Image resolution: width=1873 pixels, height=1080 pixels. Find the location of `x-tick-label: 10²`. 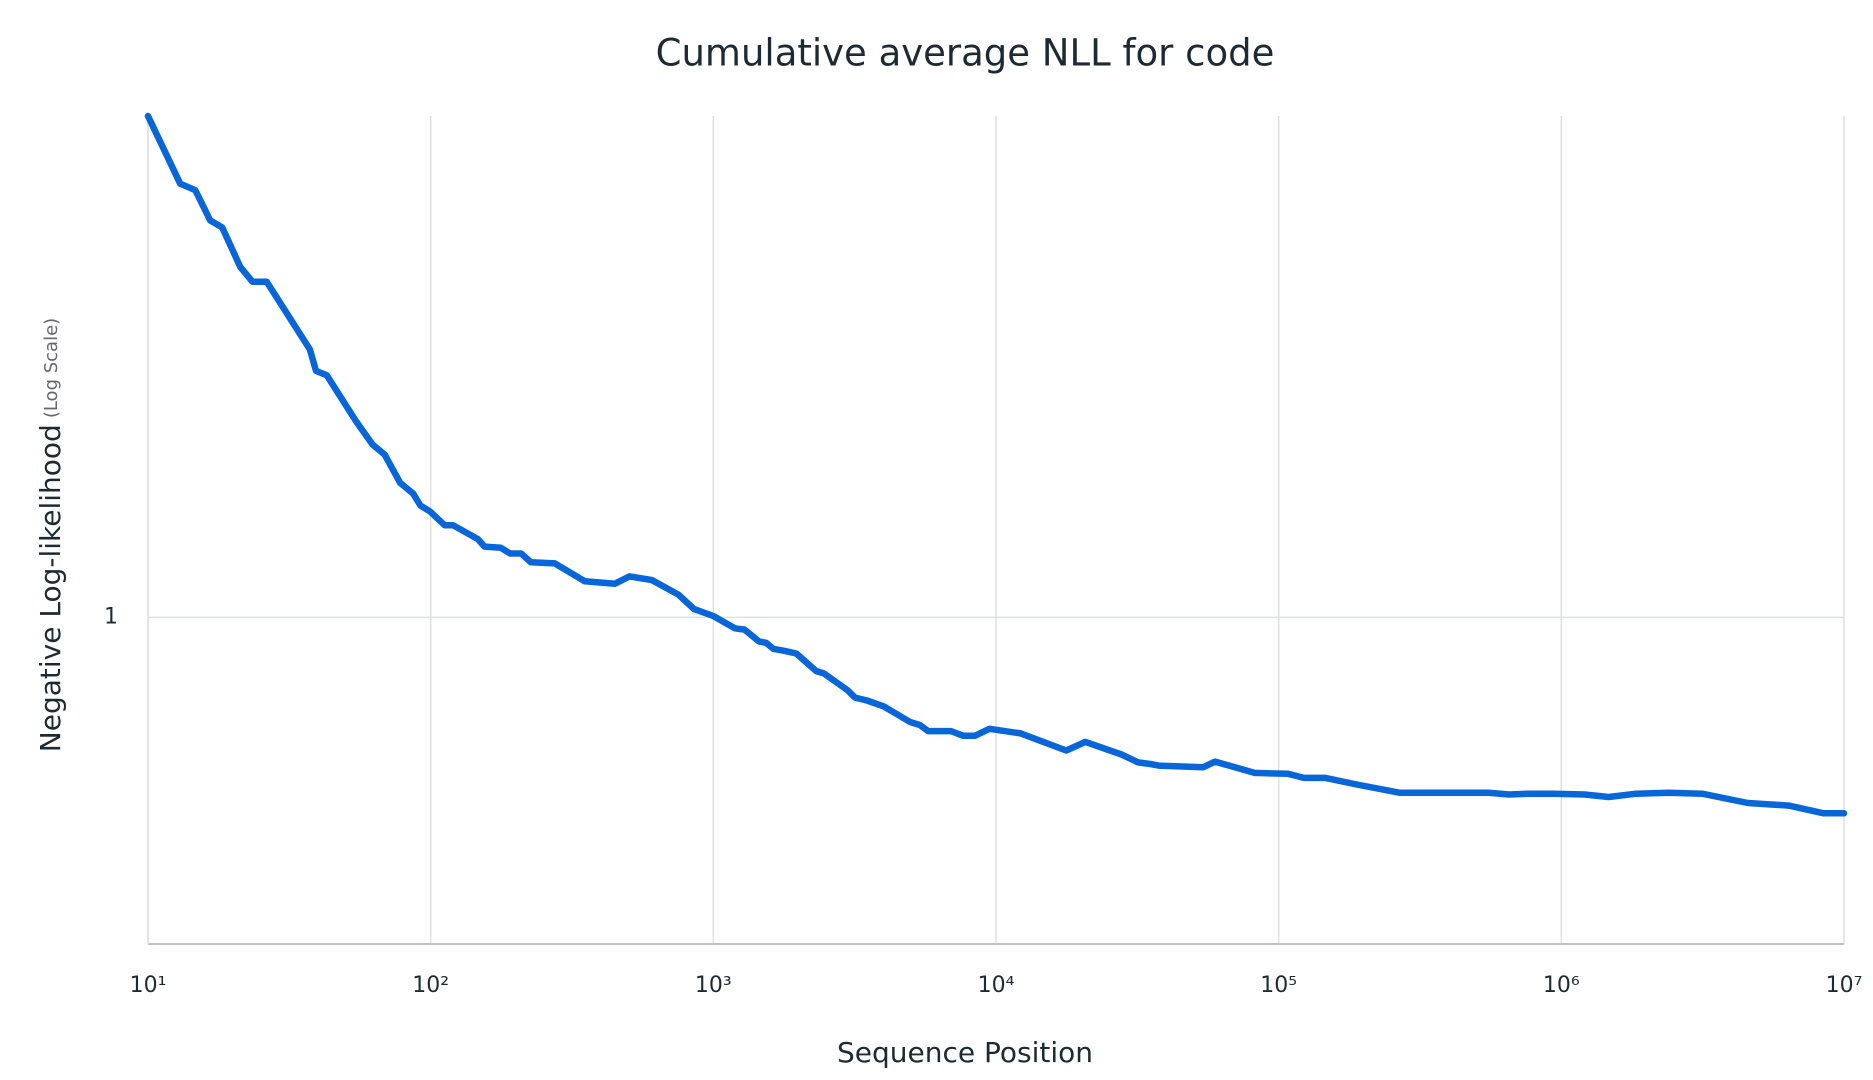

x-tick-label: 10² is located at coordinates (430, 985).